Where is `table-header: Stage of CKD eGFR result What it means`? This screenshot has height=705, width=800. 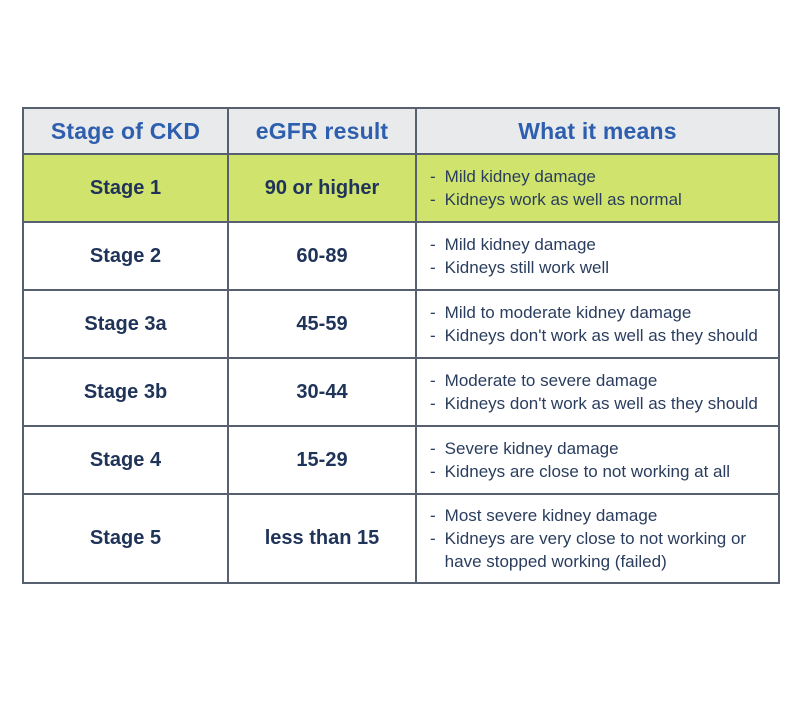 table-header: Stage of CKD eGFR result What it means is located at coordinates (401, 131).